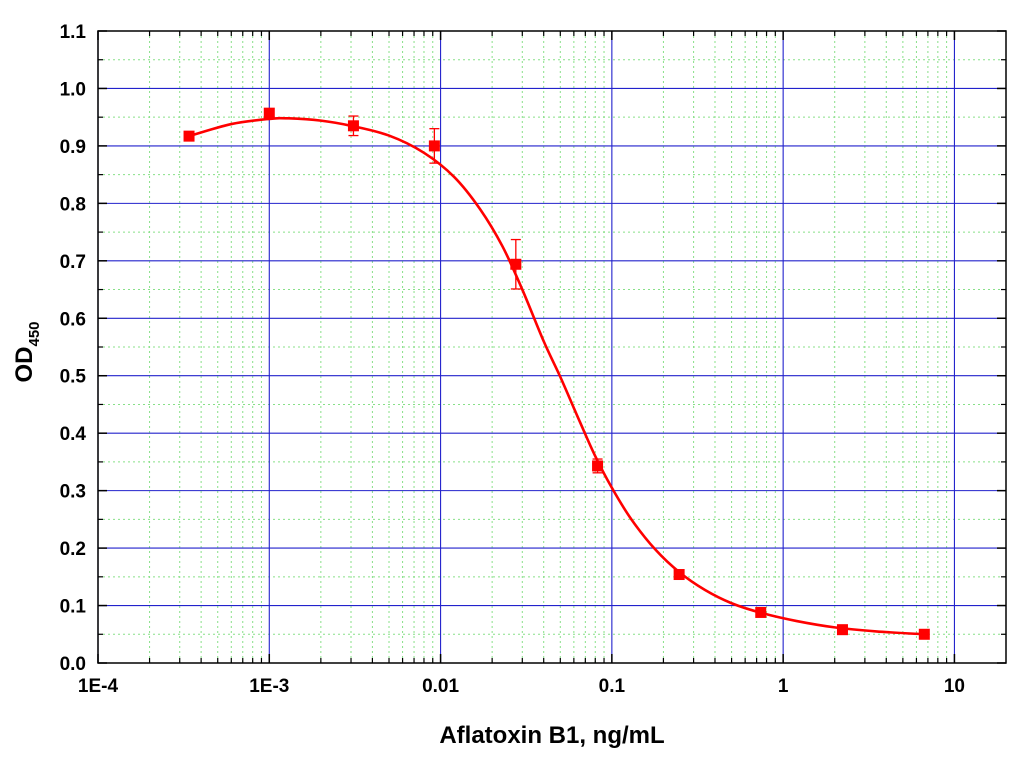  What do you see at coordinates (73, 319) in the screenshot?
I see `y-tick-label: 0.6` at bounding box center [73, 319].